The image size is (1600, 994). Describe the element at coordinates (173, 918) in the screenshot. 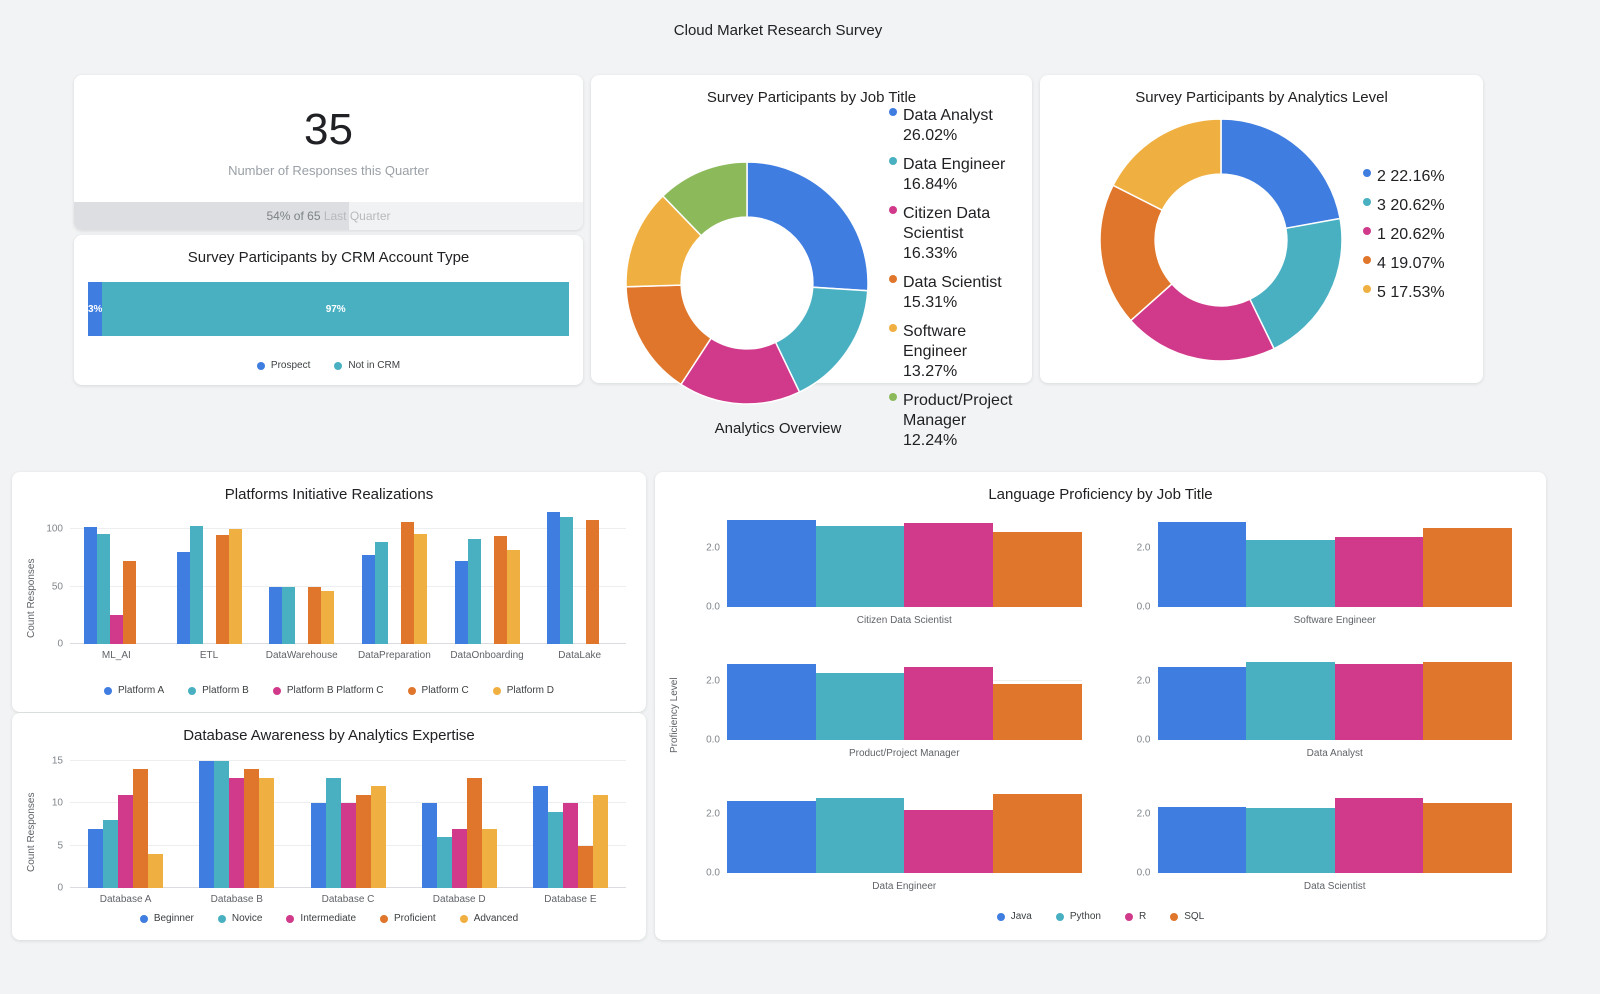

I see `legend-label: Beginner` at that location.